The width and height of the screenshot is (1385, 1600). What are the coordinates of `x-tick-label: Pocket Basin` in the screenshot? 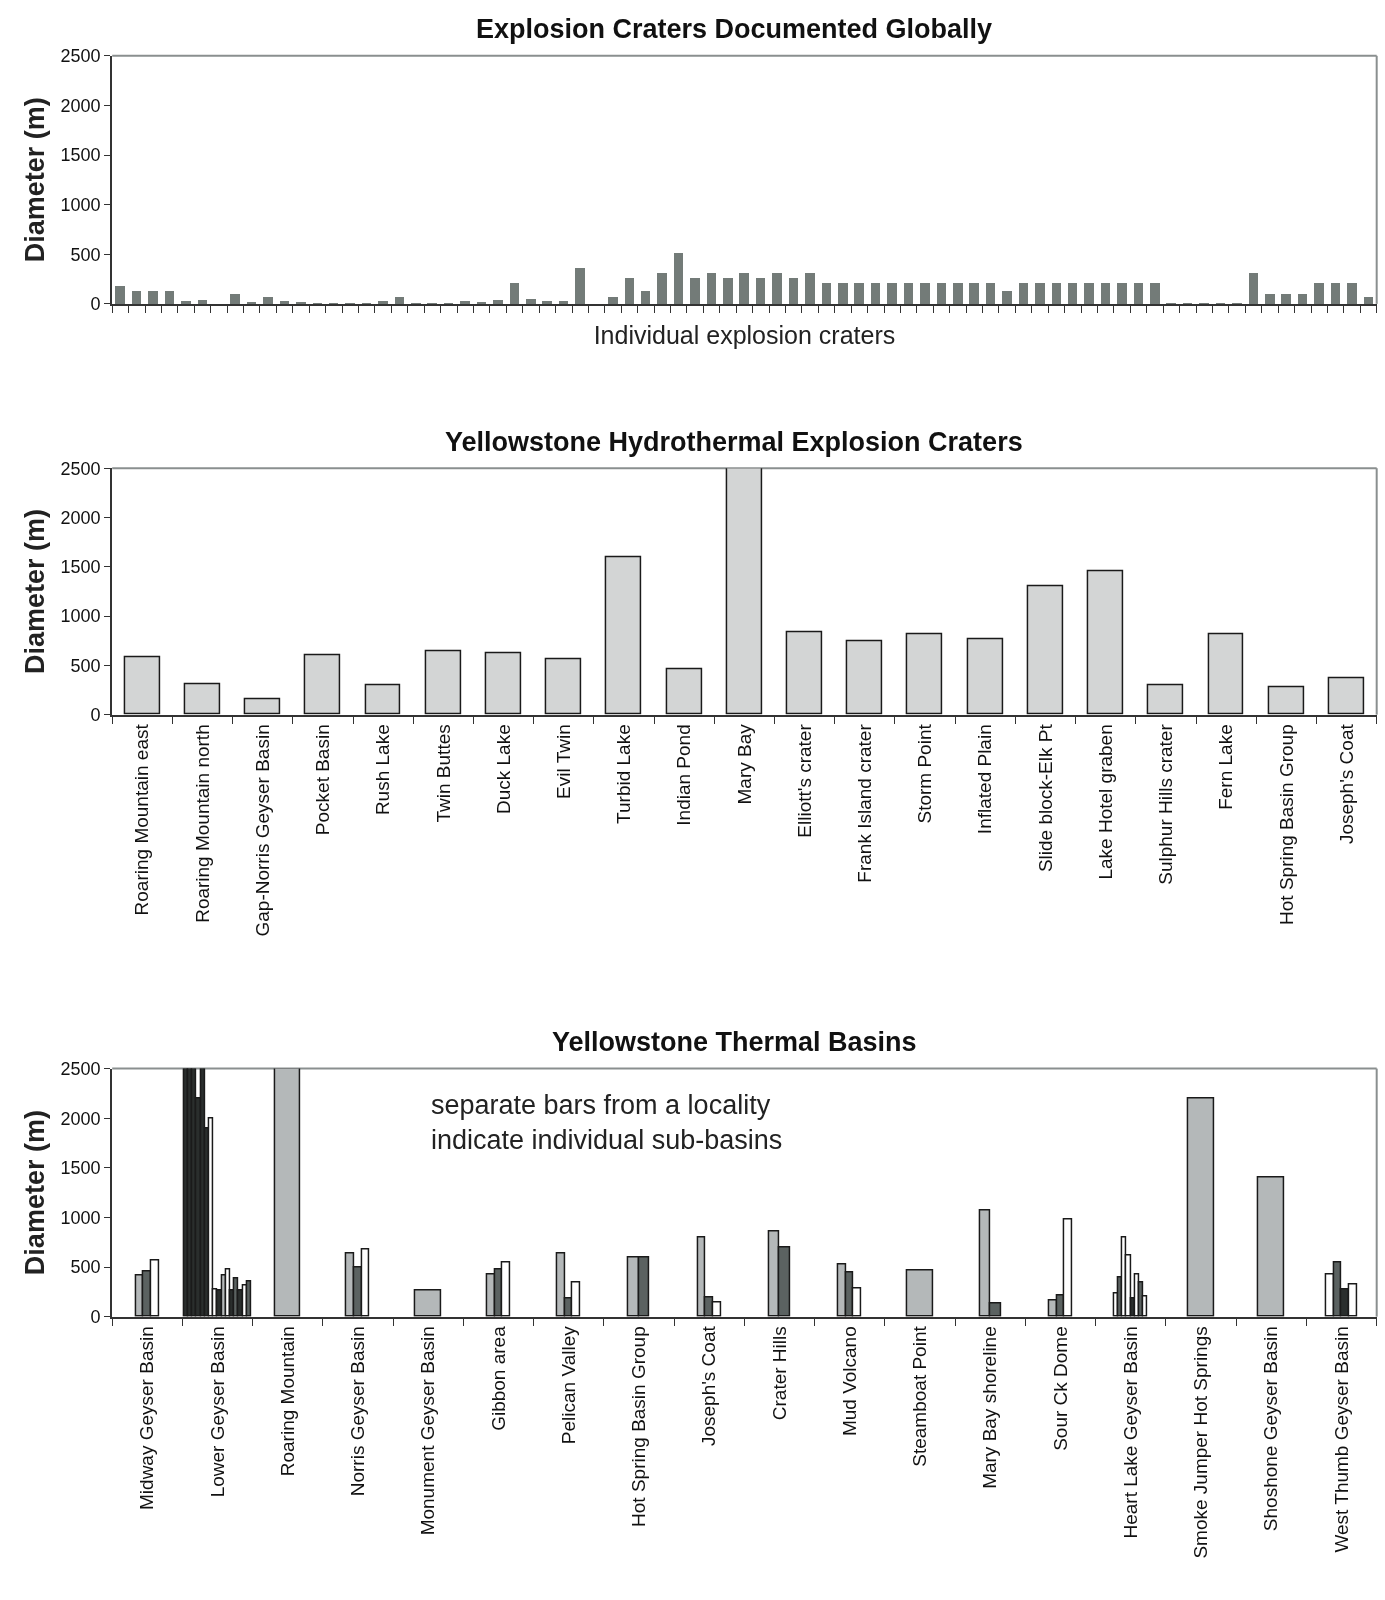 It's located at (323, 780).